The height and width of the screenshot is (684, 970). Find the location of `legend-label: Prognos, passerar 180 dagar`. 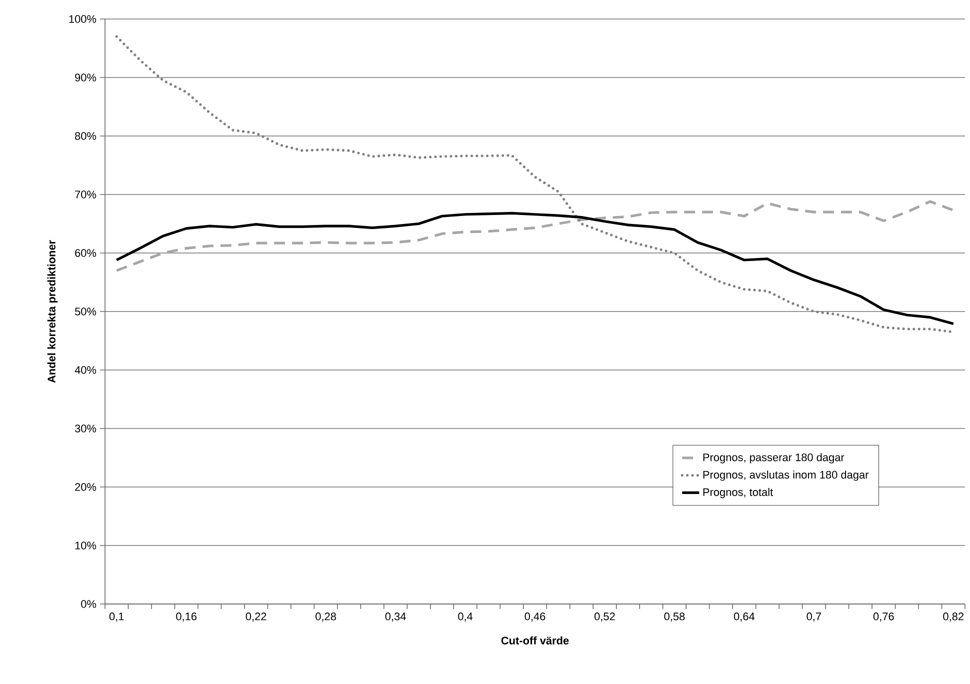

legend-label: Prognos, passerar 180 dagar is located at coordinates (773, 458).